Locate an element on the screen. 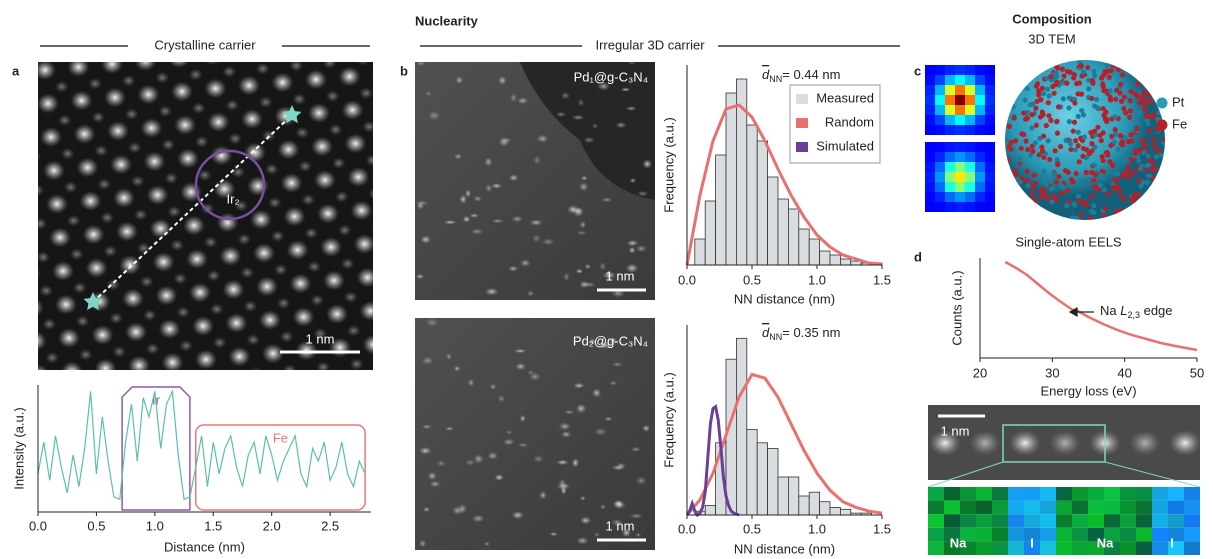 This screenshot has height=559, width=1213. star is located at coordinates (93, 301).